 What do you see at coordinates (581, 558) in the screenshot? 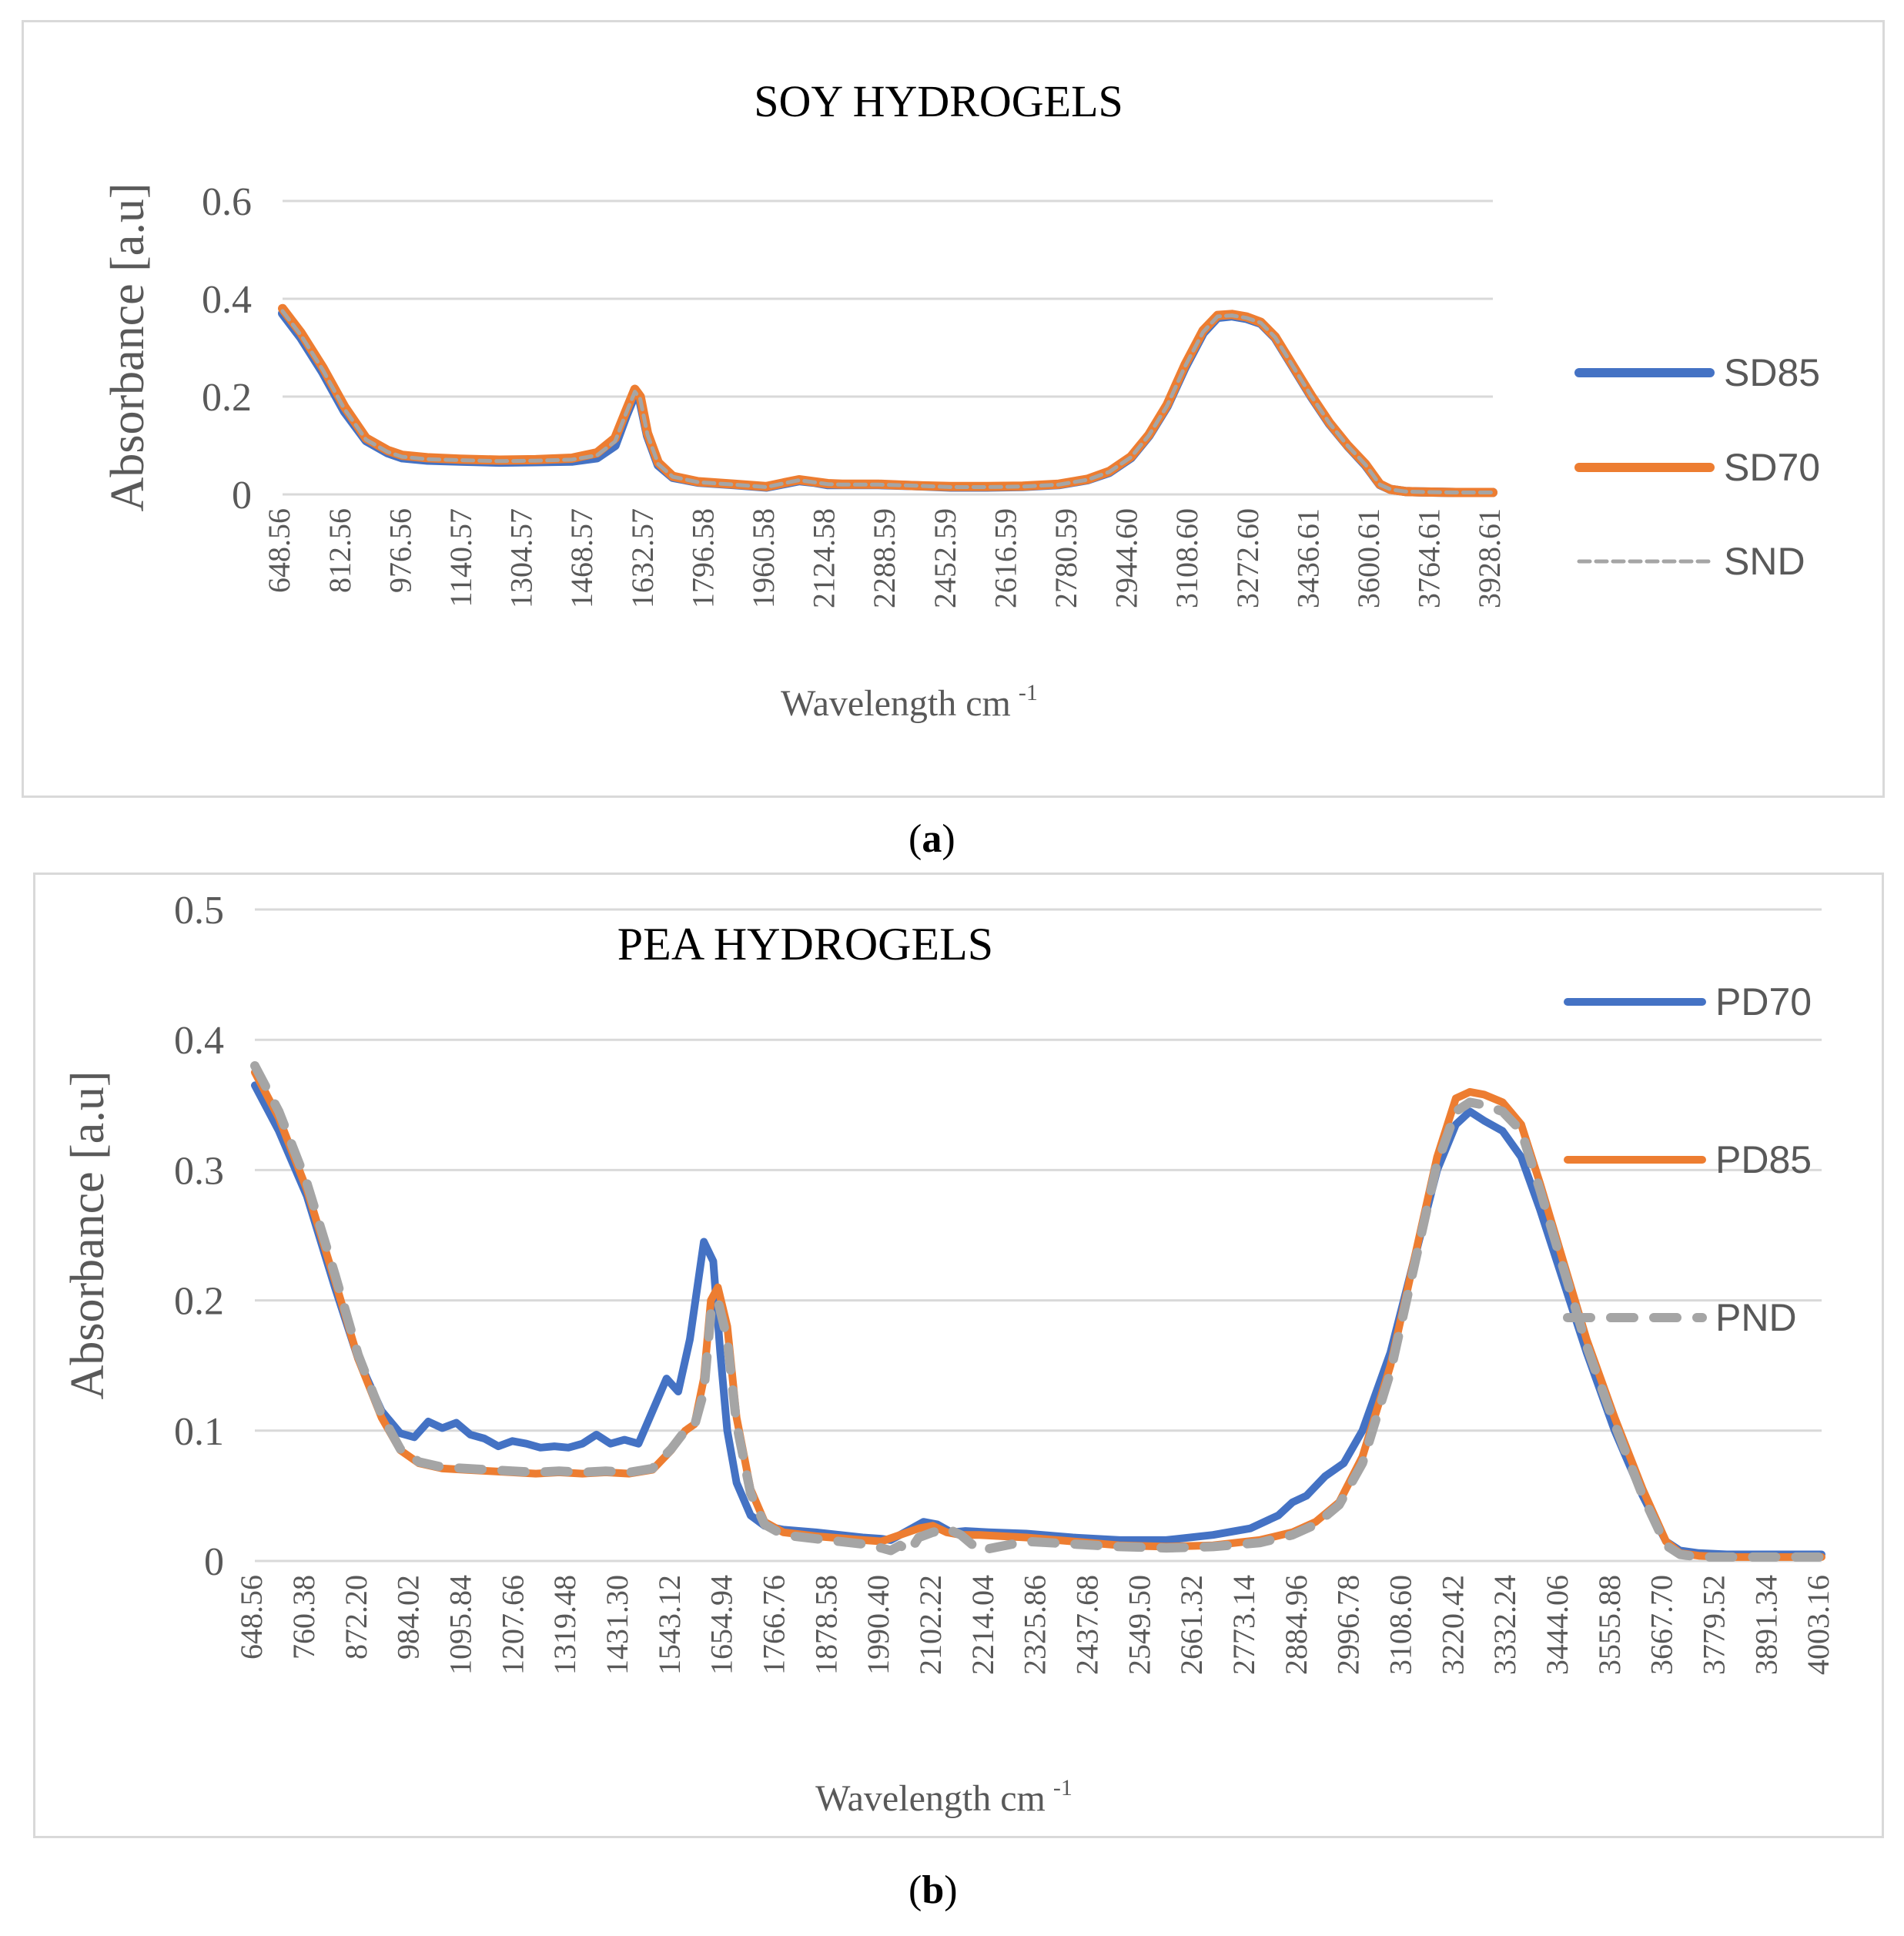
I see `x-tick-label: 1468.57` at bounding box center [581, 558].